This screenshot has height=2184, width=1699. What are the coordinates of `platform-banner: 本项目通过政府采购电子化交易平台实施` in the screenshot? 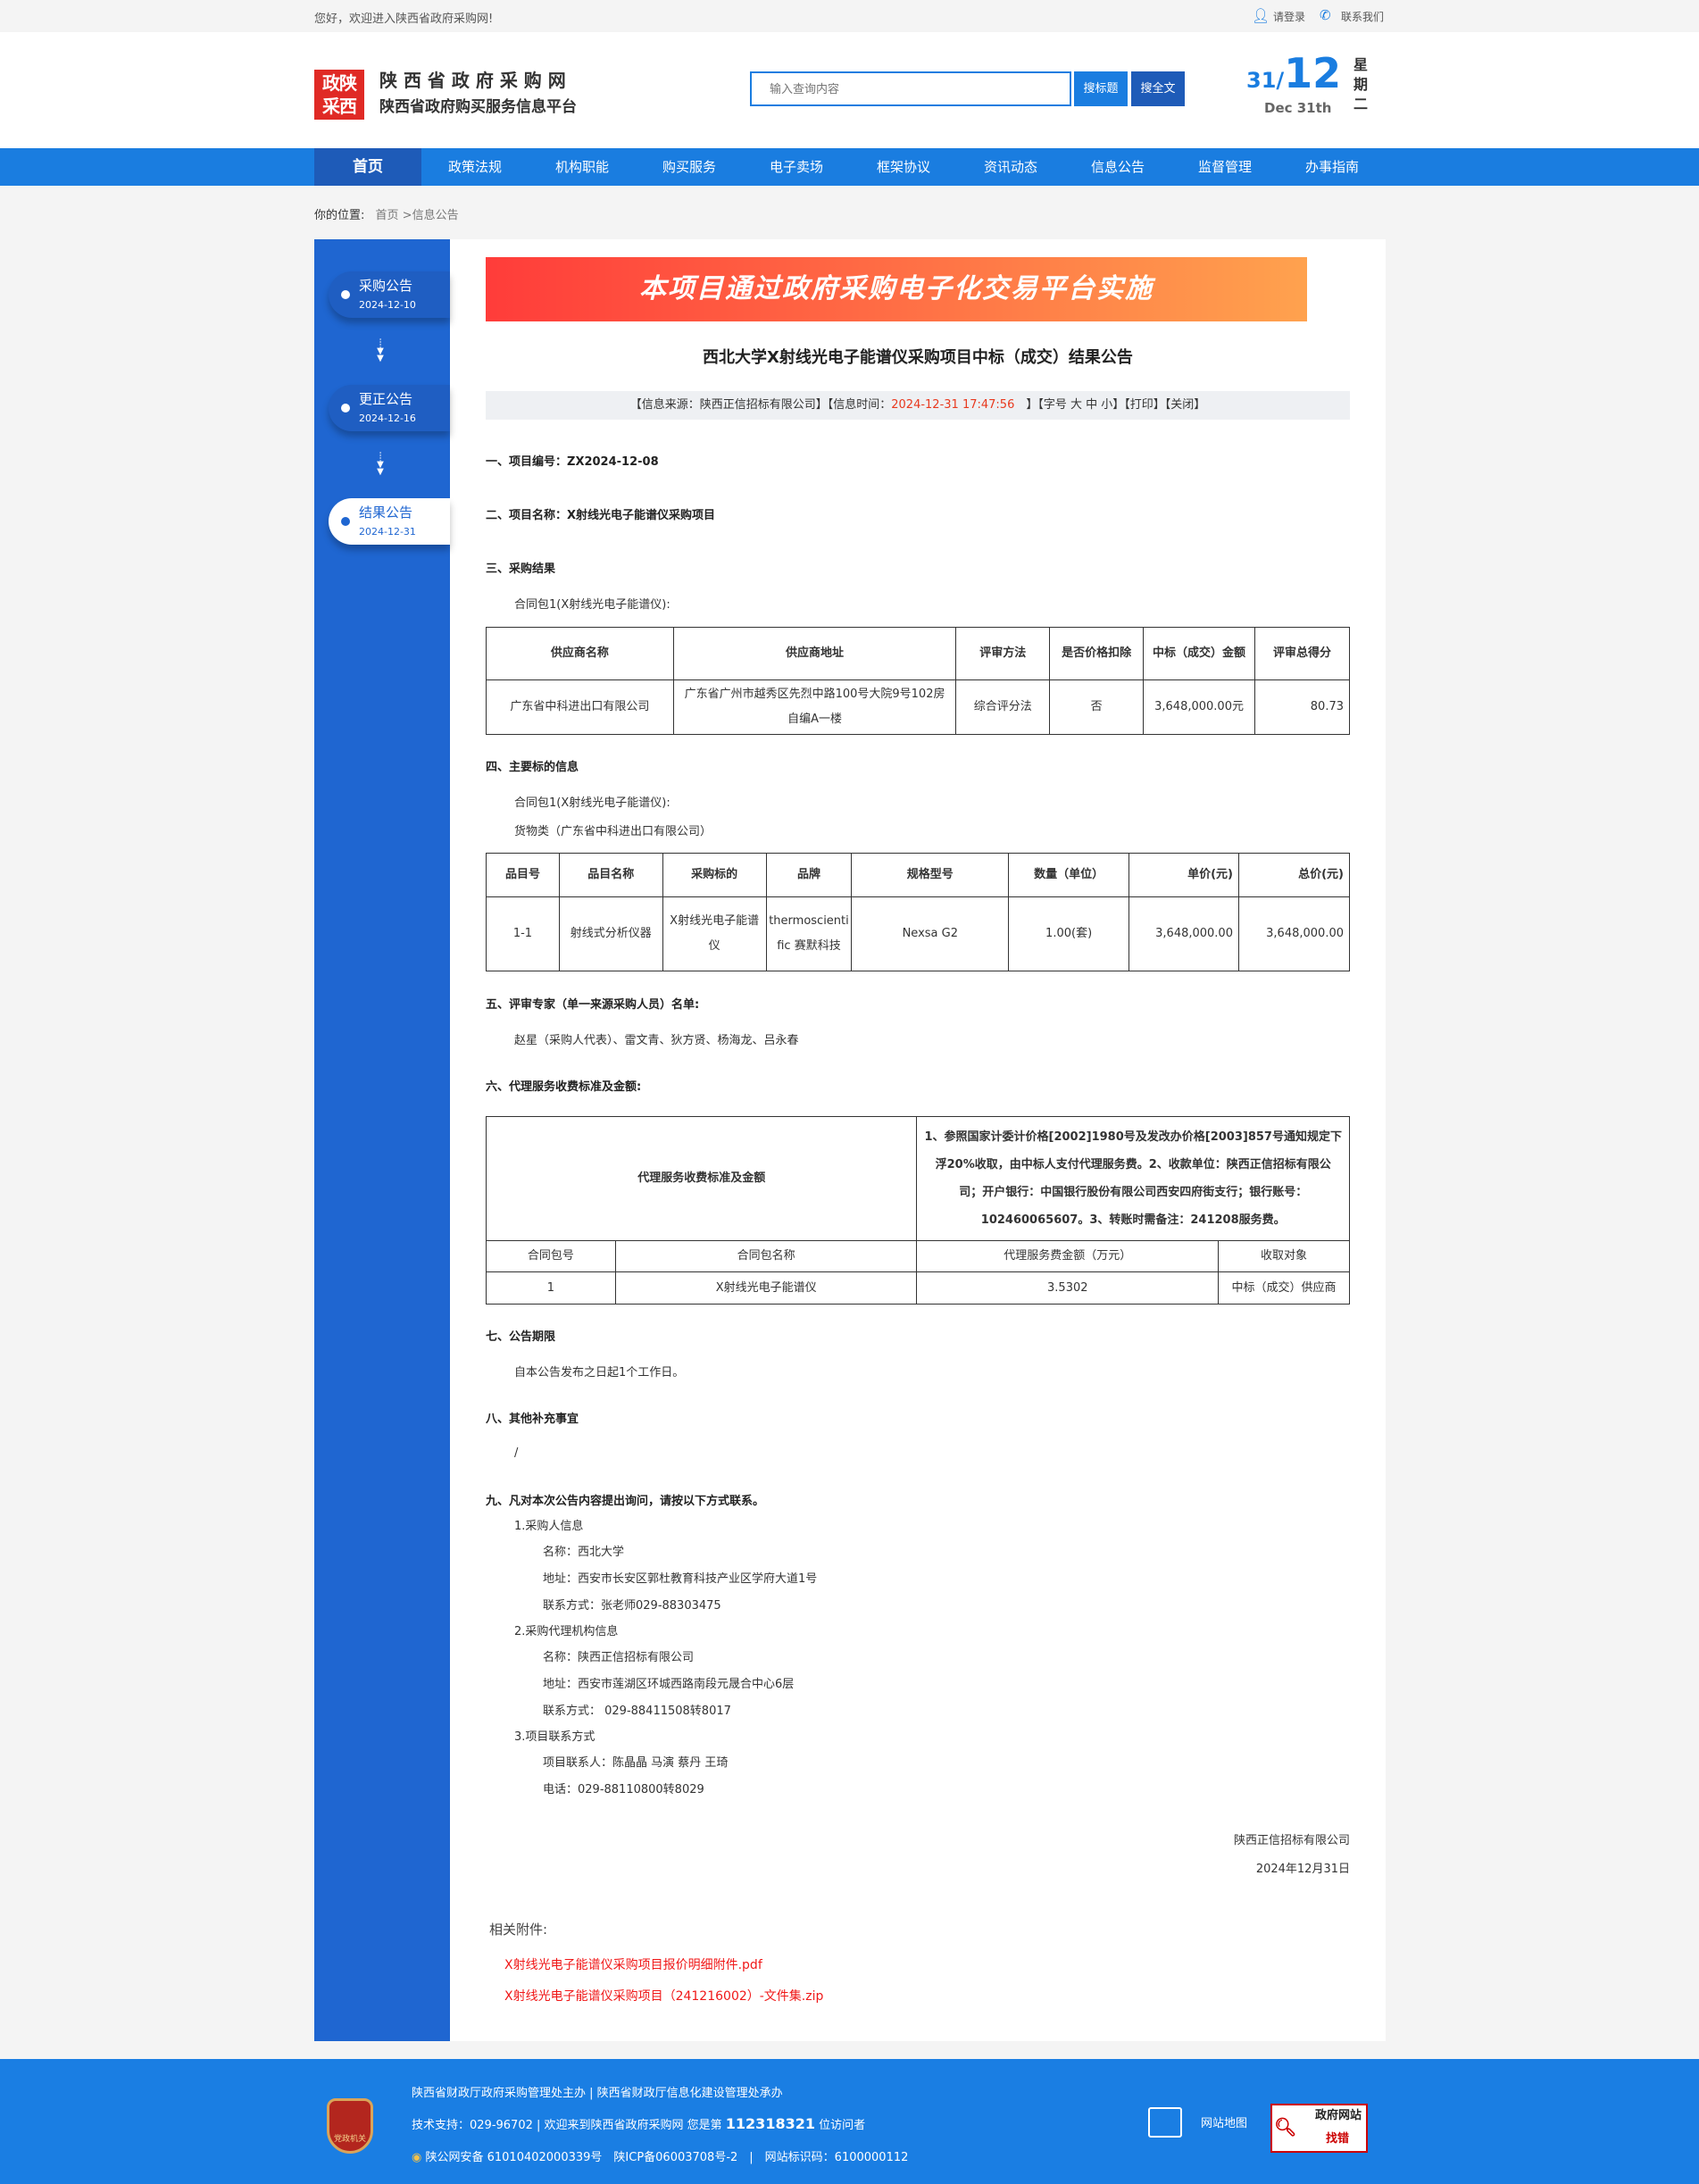 It's located at (897, 289).